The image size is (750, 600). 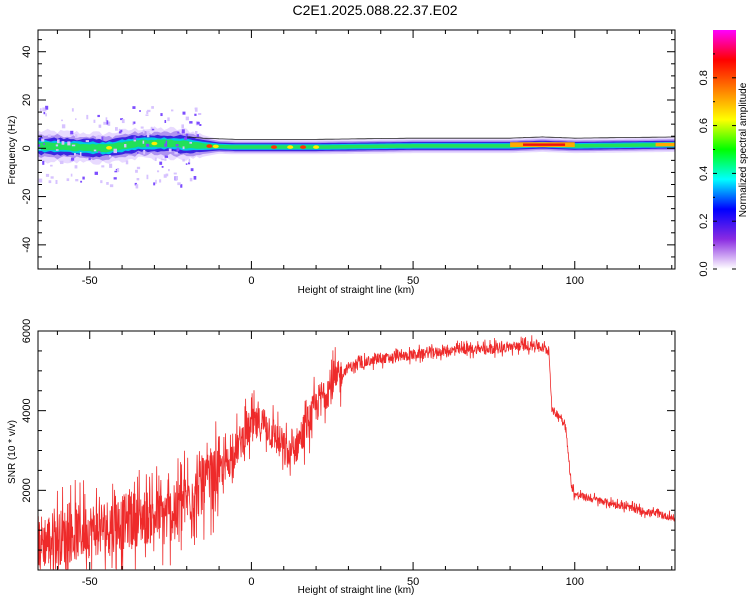 I want to click on page-title: C2E1.2025.088.22.37.E02, so click(x=375, y=10).